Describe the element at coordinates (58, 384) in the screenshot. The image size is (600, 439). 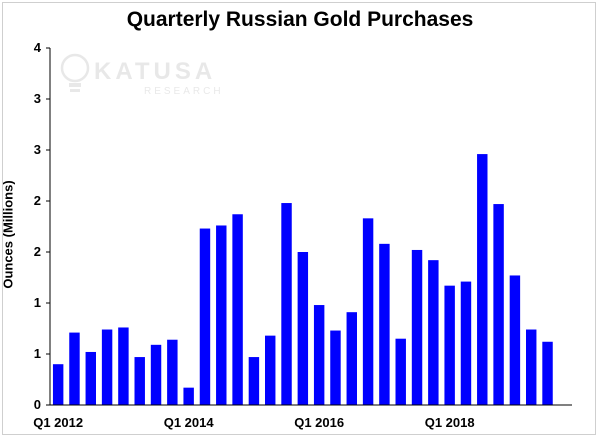
I see `bar-q1-2012` at that location.